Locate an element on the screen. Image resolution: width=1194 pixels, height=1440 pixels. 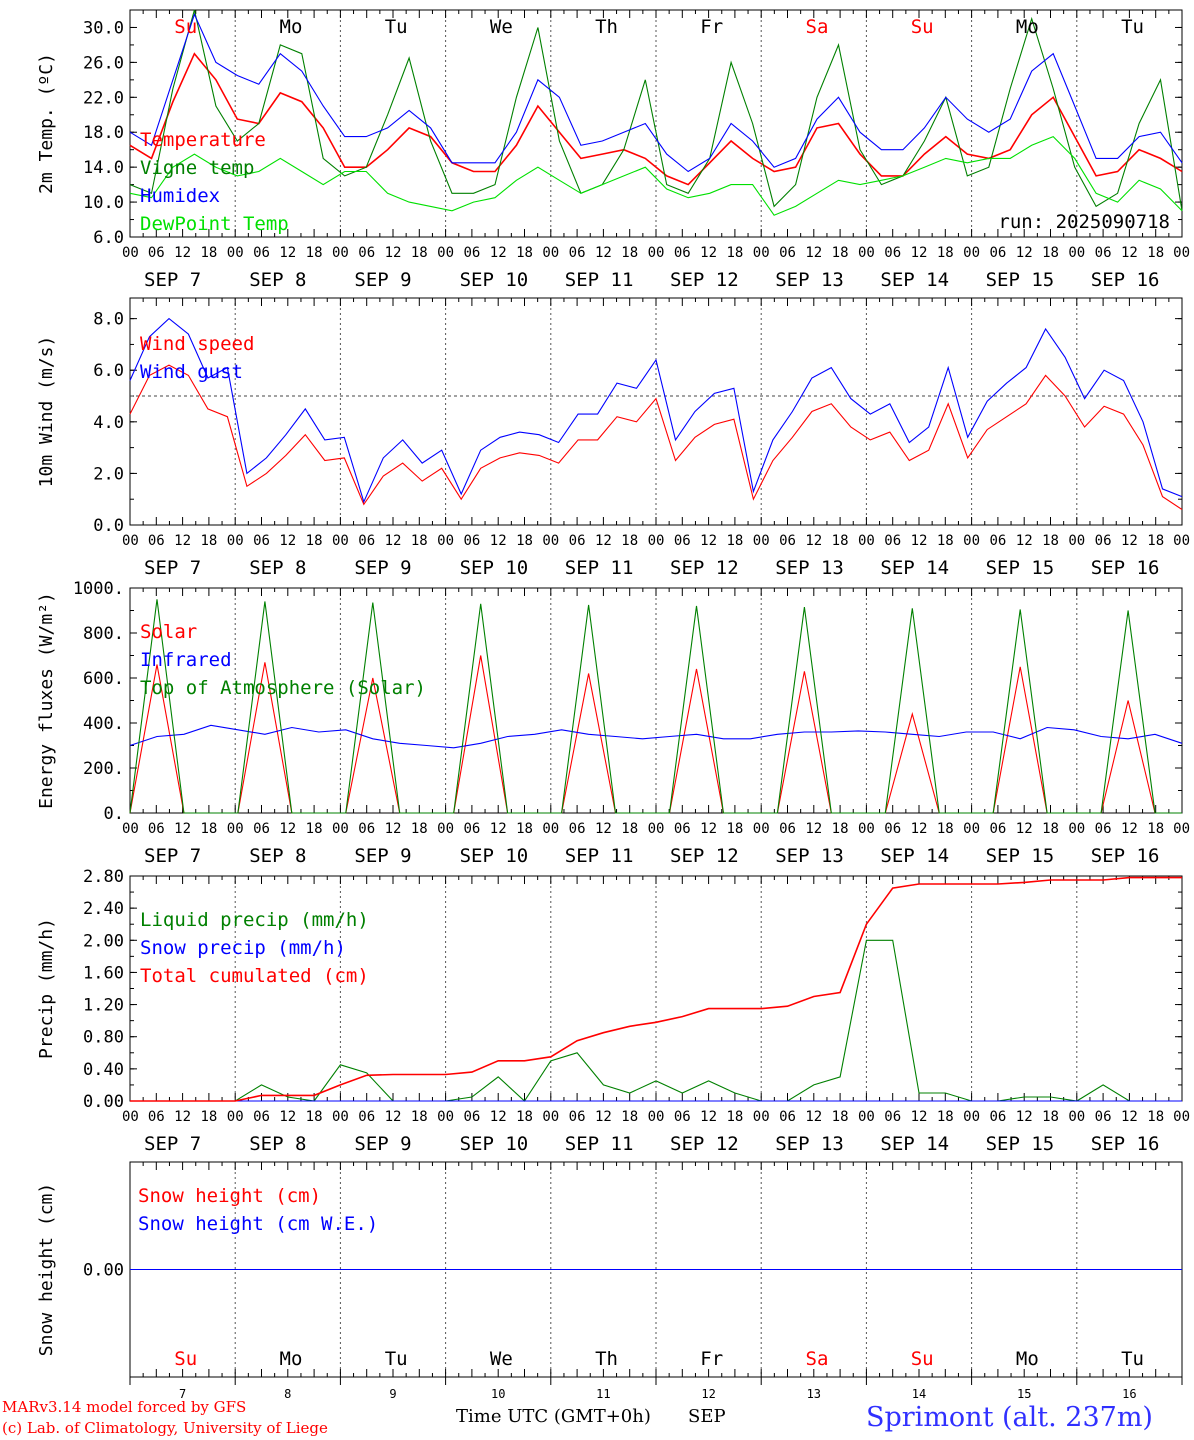
y-tick-label: 6.0 is located at coordinates (108, 238).